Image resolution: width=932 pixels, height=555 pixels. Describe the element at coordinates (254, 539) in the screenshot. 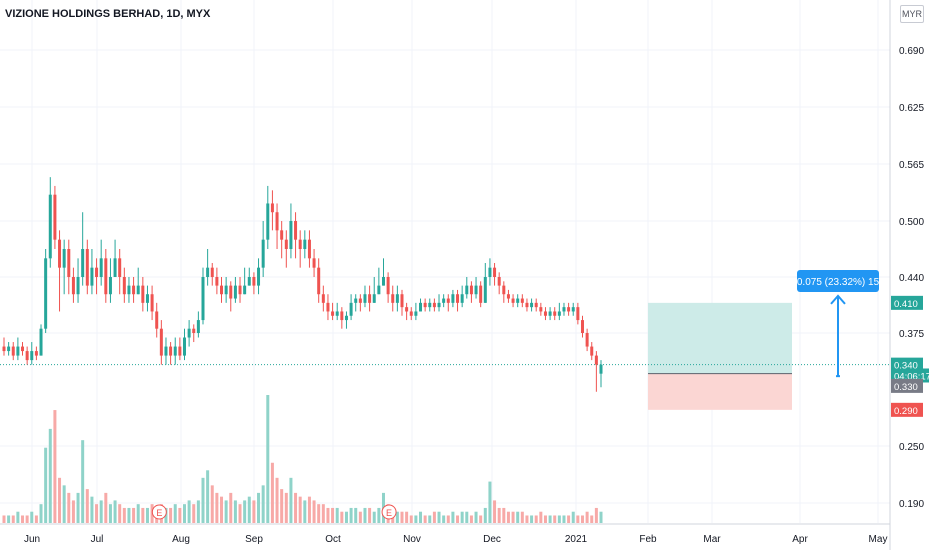

I see `x-tick-label: Sep` at that location.